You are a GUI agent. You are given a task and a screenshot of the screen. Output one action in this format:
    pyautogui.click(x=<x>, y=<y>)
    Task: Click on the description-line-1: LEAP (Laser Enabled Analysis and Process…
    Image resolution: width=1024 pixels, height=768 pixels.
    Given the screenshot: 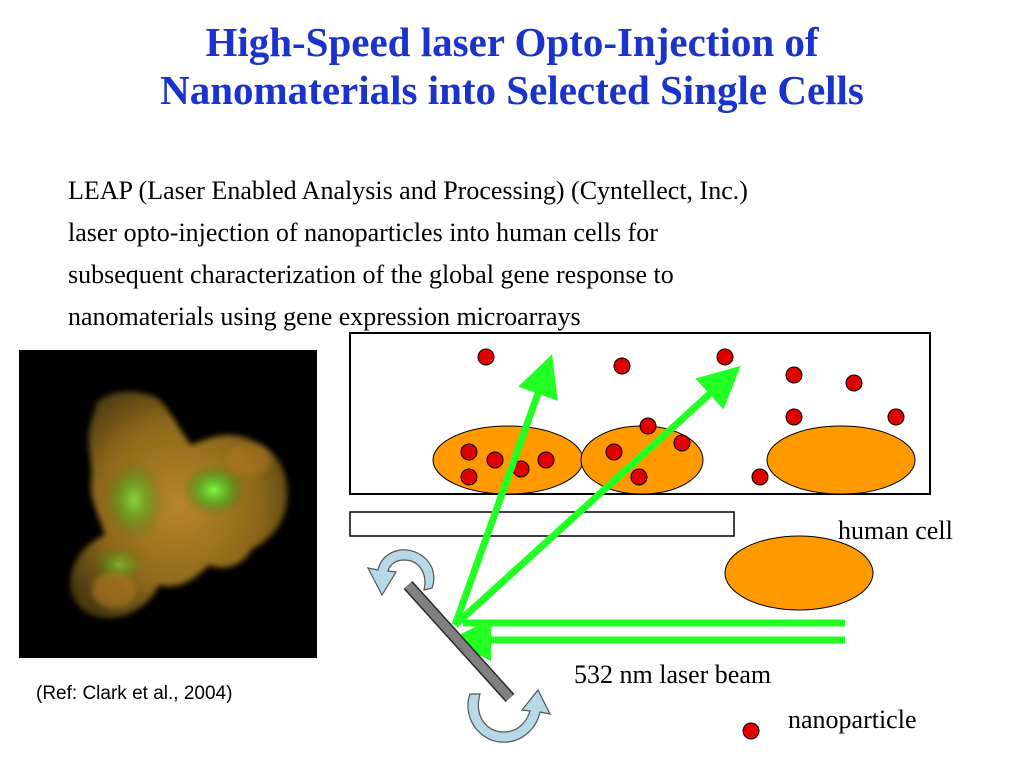 What is the action you would take?
    pyautogui.click(x=408, y=190)
    